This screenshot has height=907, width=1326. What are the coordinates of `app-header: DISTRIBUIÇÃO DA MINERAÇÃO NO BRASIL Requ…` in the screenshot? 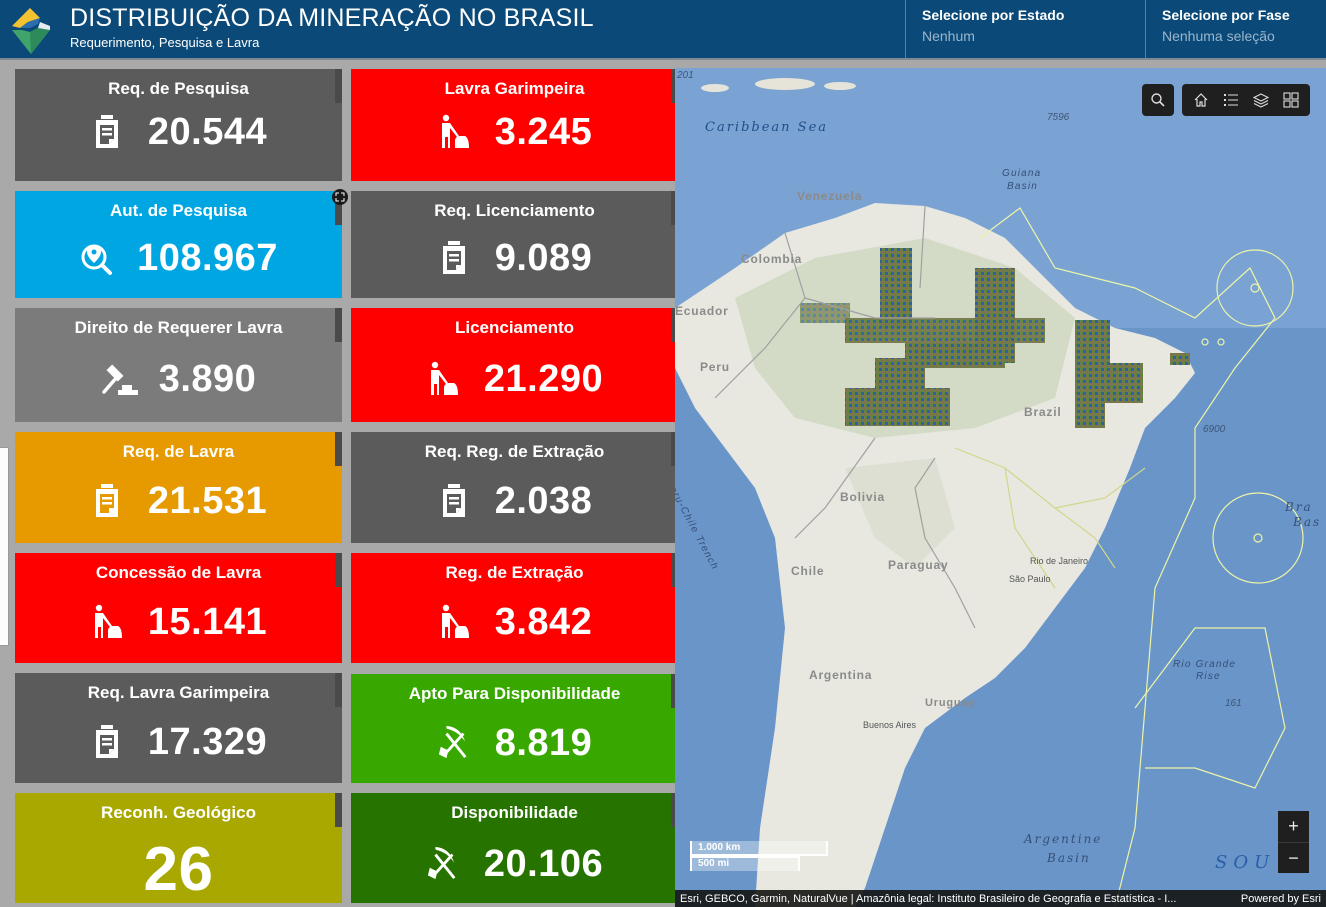 It's located at (663, 30).